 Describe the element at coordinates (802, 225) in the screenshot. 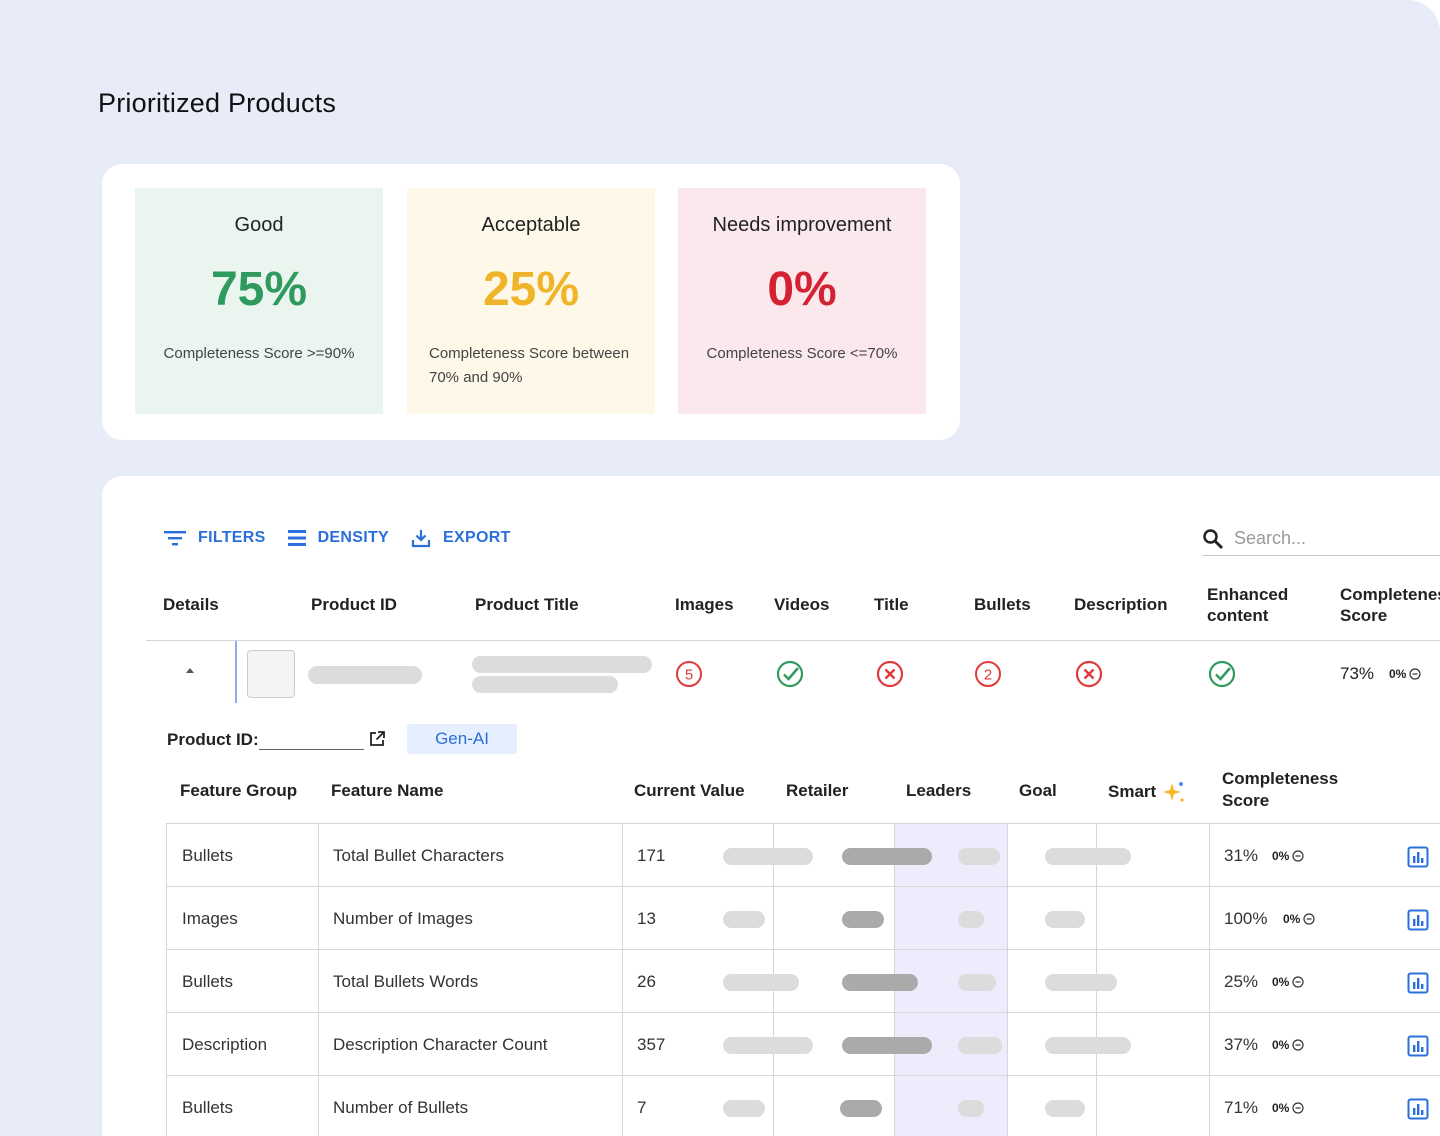

I see `needs-improvement-label: Needs improvement` at that location.